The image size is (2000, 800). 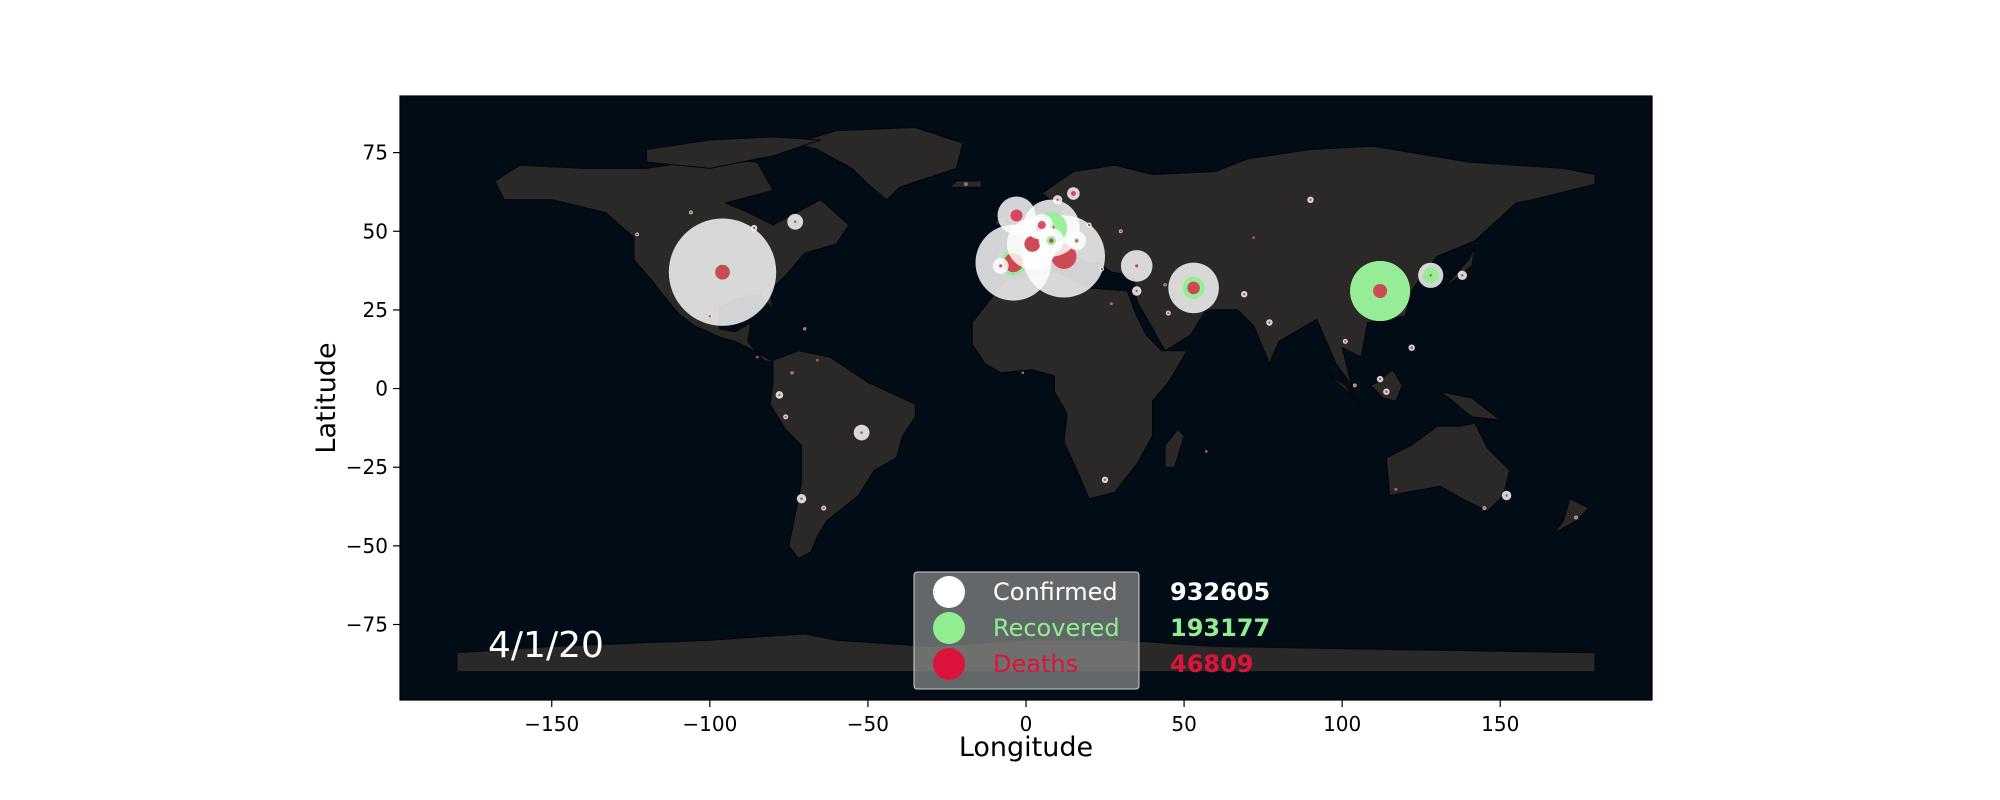 I want to click on legend-deaths-label: Deaths, so click(x=1035, y=664).